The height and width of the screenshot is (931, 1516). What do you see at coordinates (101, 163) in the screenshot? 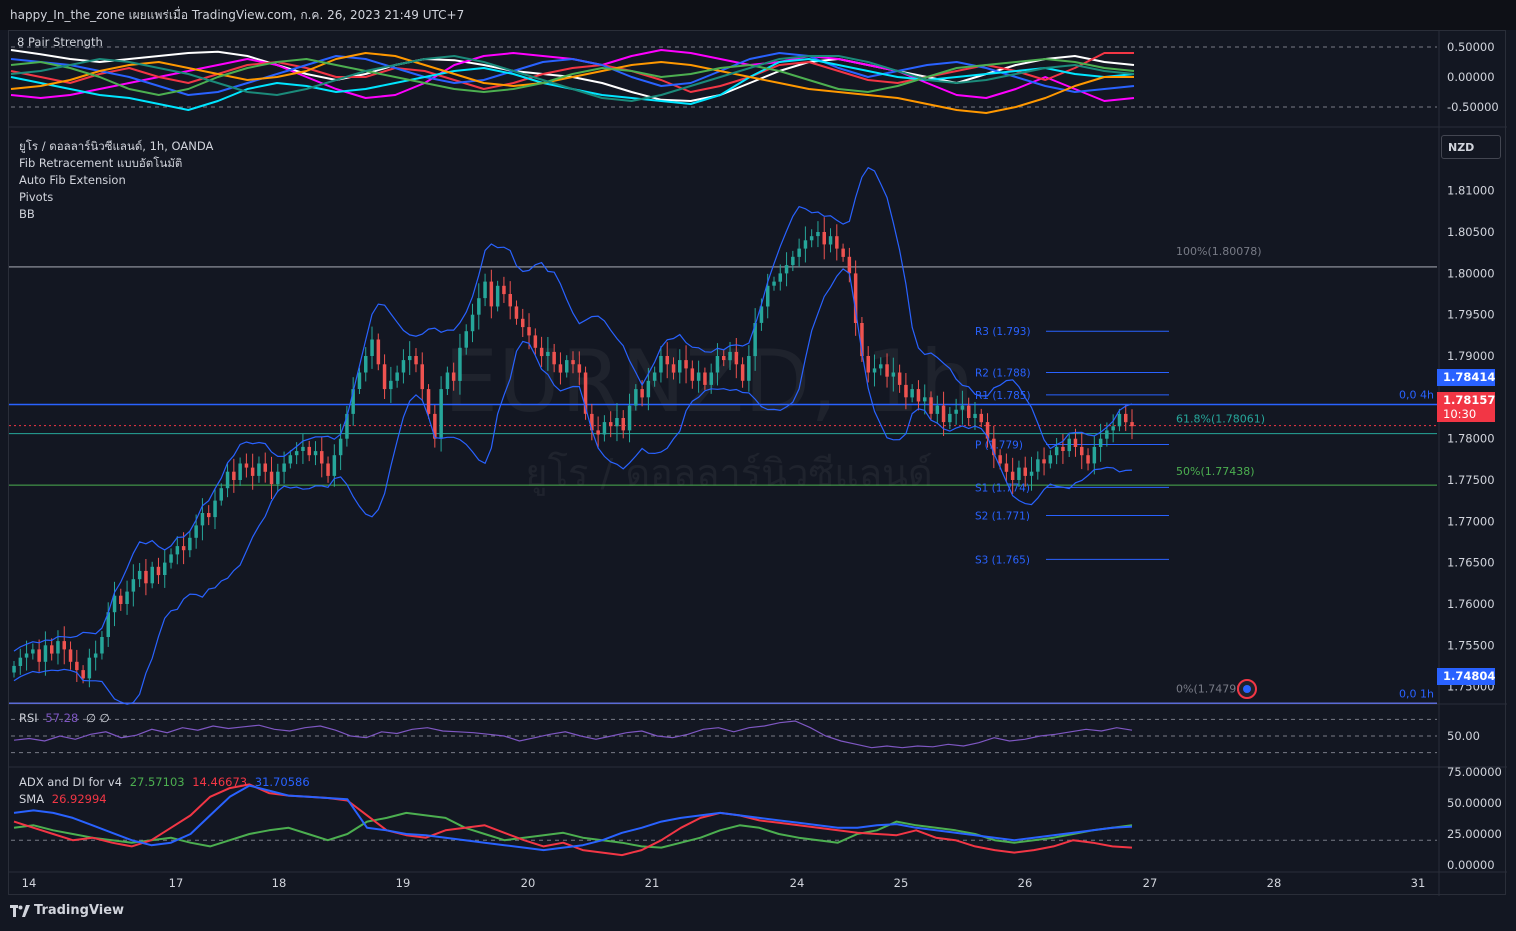
I see `indicator-fib-retracement: Fib Retracement แบบอัตโนมัติ` at bounding box center [101, 163].